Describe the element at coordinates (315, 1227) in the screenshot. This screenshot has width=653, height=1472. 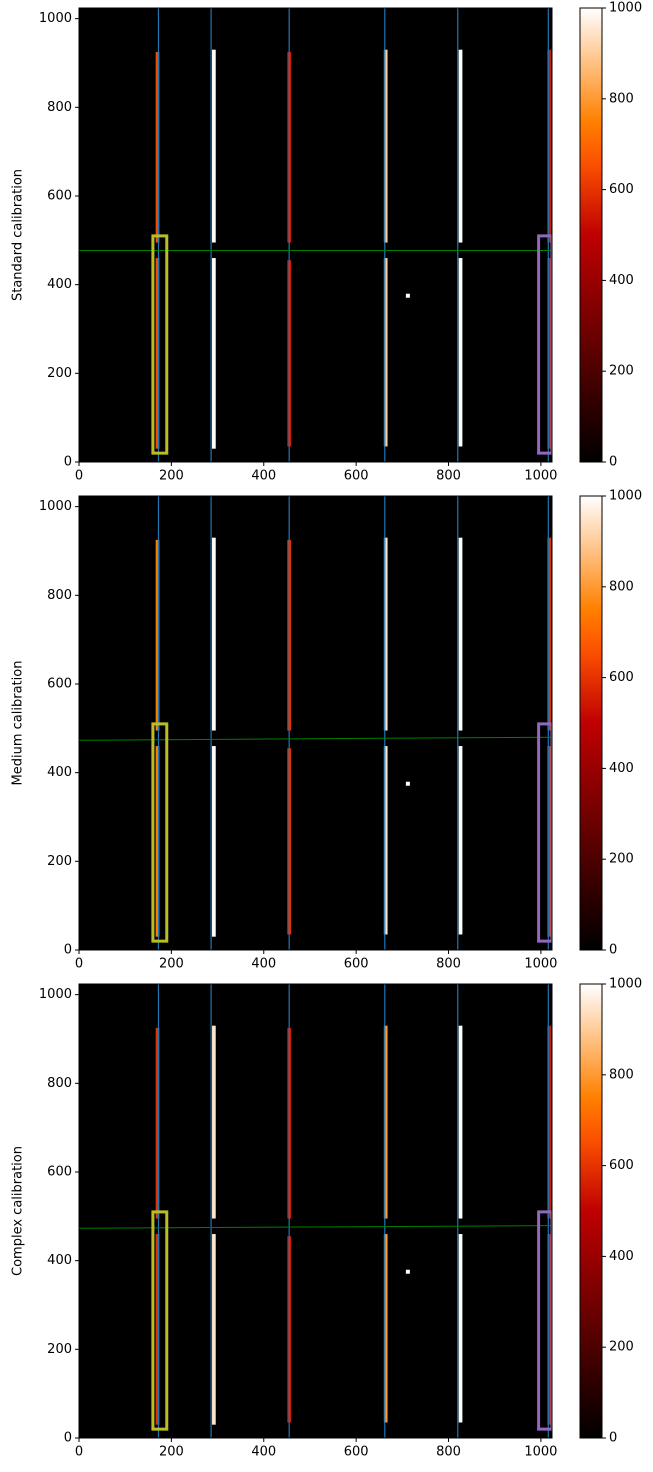
I see `row-line` at that location.